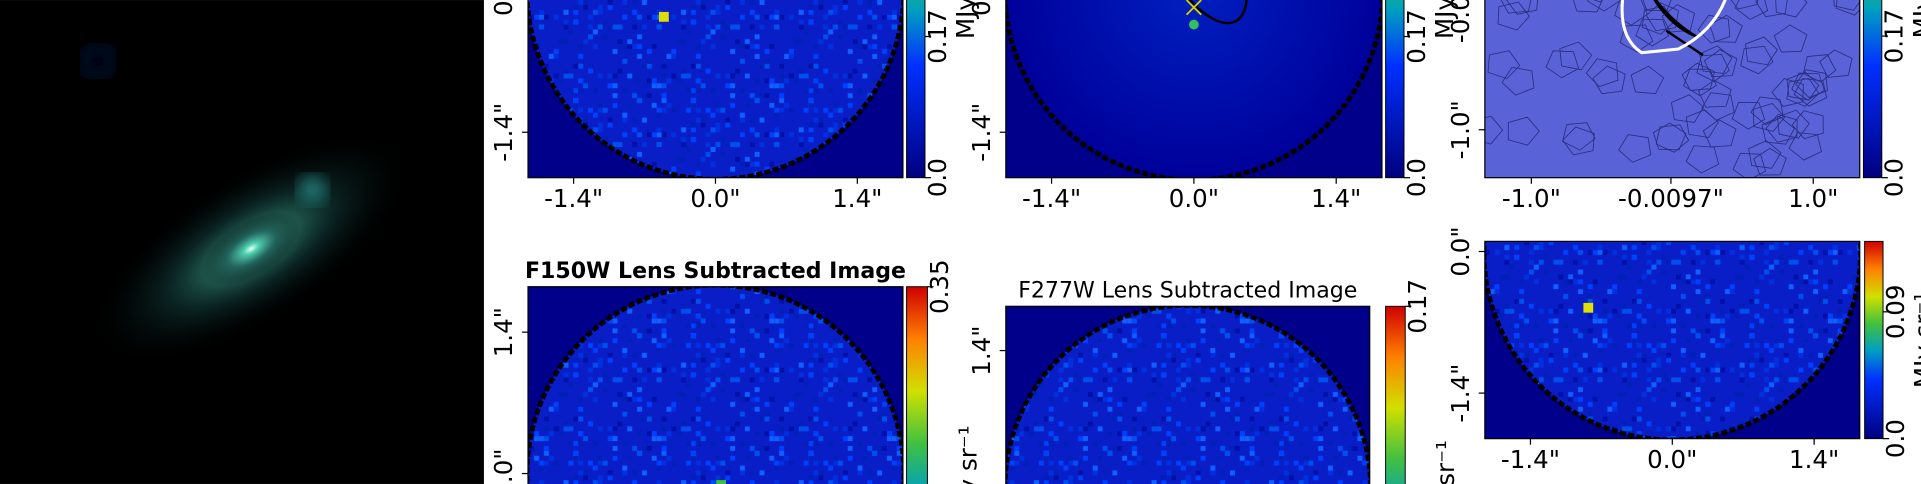 This screenshot has height=484, width=1921. I want to click on source-spot, so click(1193, 24).